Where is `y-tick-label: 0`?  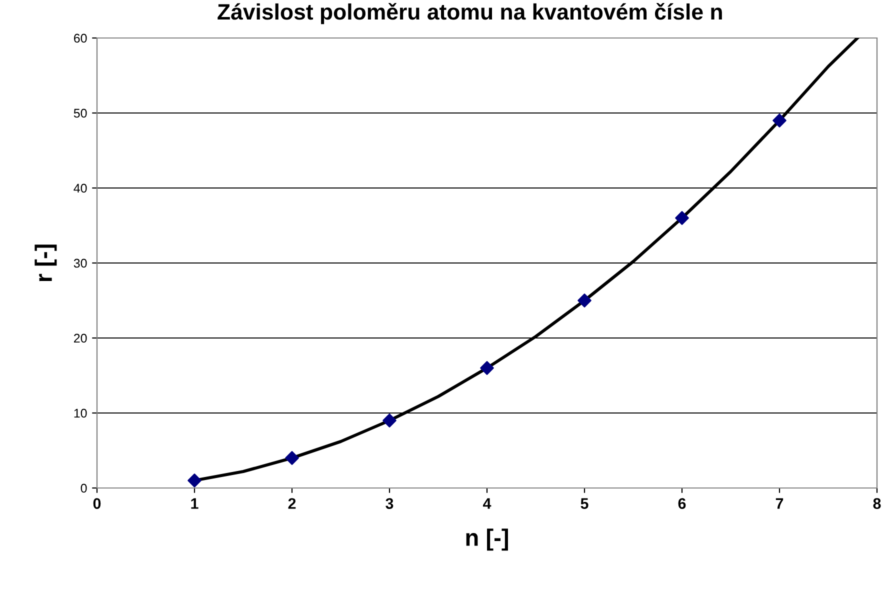
y-tick-label: 0 is located at coordinates (83, 488).